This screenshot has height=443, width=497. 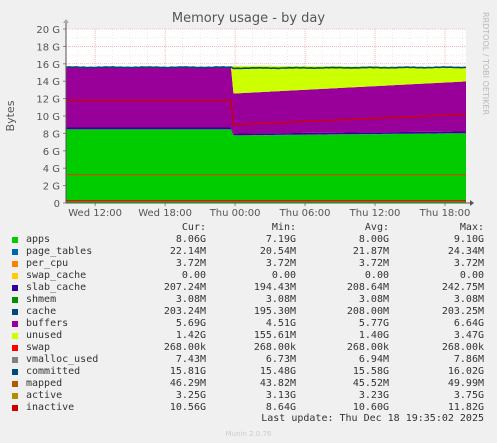 I want to click on legend-max: 3.08M, so click(x=468, y=299).